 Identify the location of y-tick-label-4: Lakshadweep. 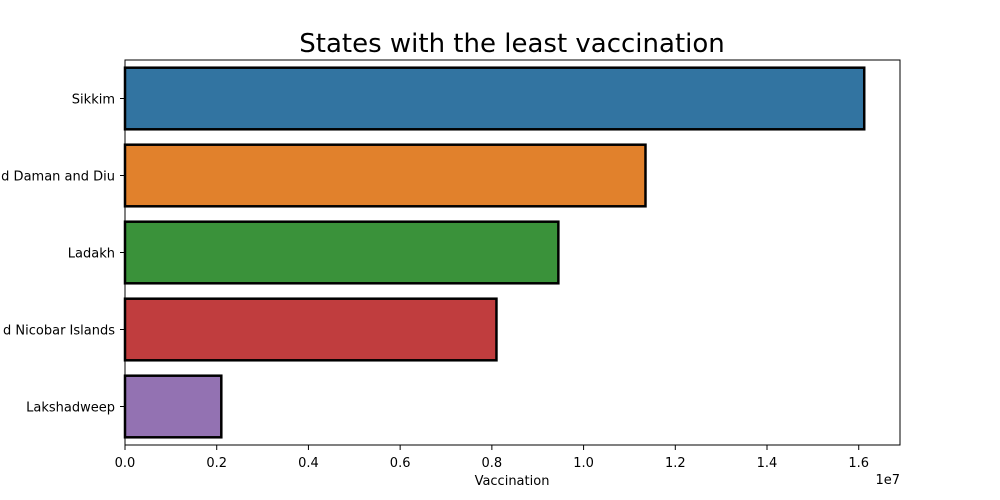
(70, 408).